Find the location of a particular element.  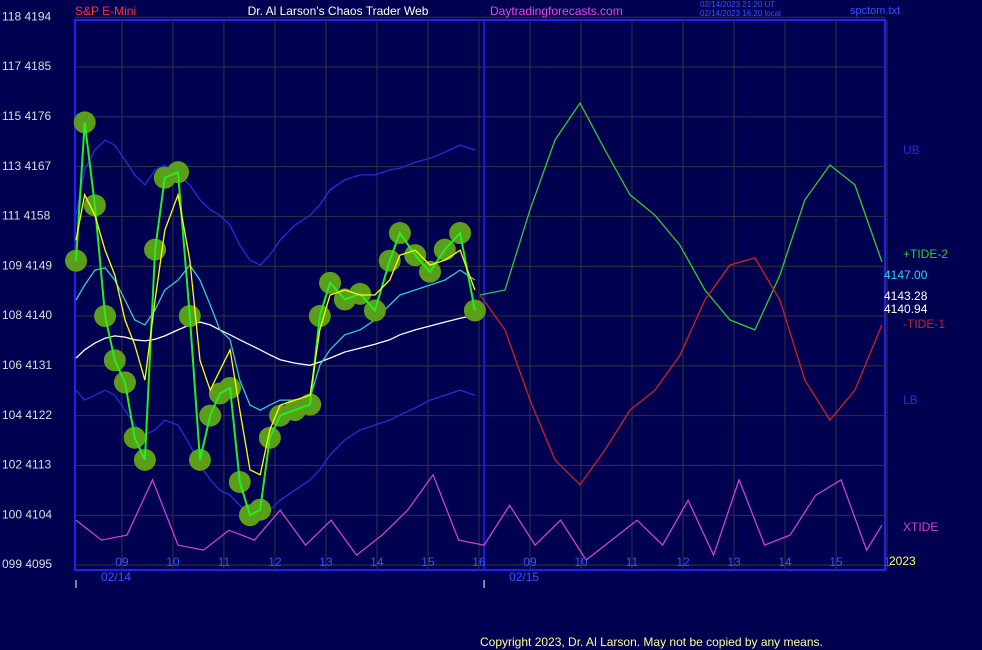

value-annotation: 4143.28 is located at coordinates (906, 296).